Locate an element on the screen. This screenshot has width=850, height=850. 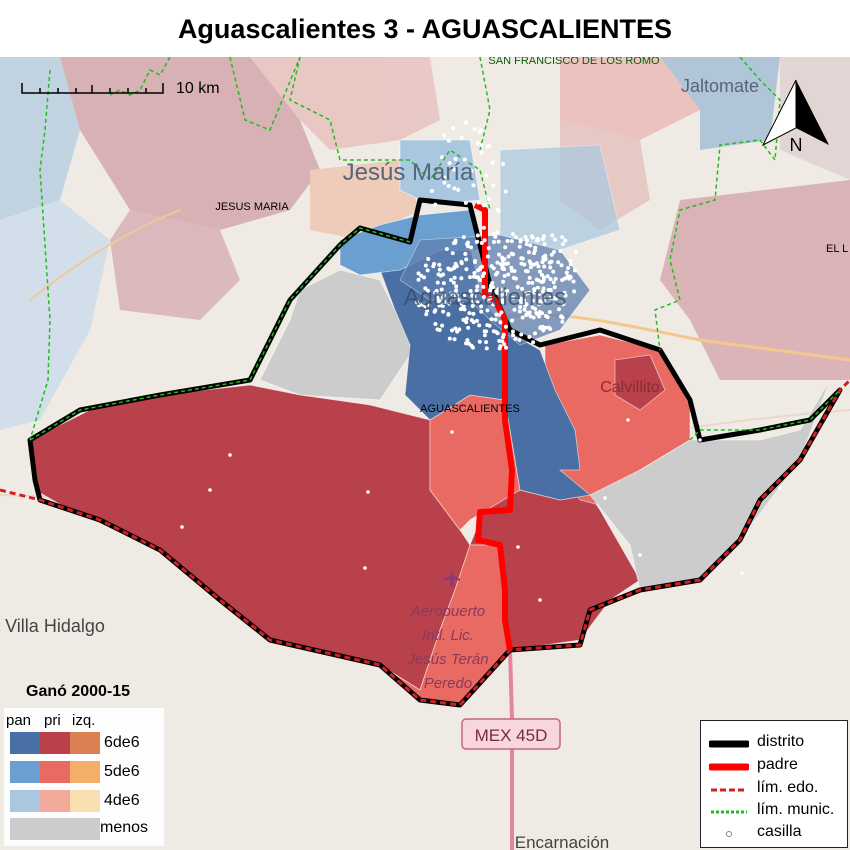
label-aguascalientes-muni: AGUASCALIENTES is located at coordinates (470, 409).